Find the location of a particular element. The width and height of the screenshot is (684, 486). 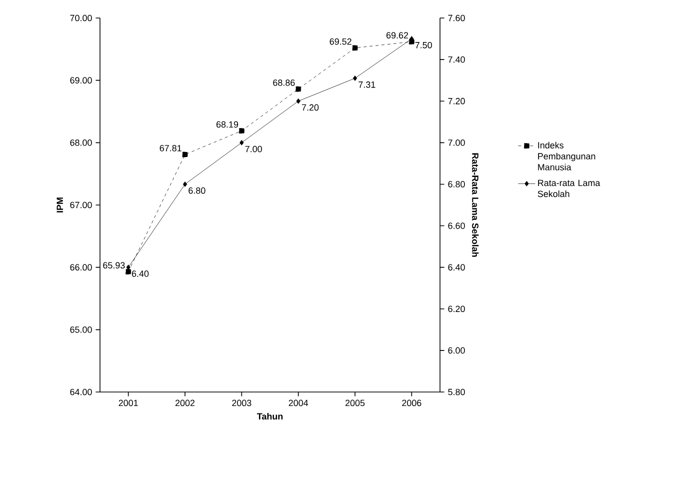

x-tick-label: 2005 is located at coordinates (355, 403).